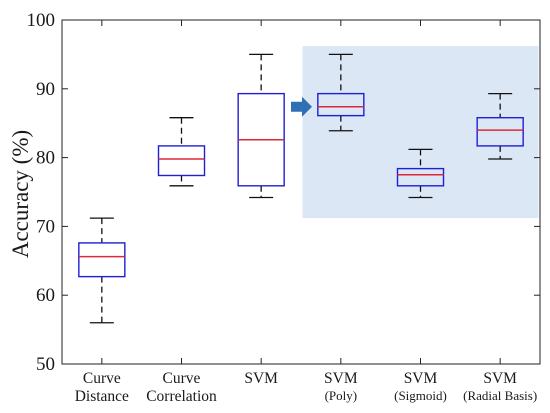  I want to click on category-sublabel-5: (Radial Basis), so click(500, 395).